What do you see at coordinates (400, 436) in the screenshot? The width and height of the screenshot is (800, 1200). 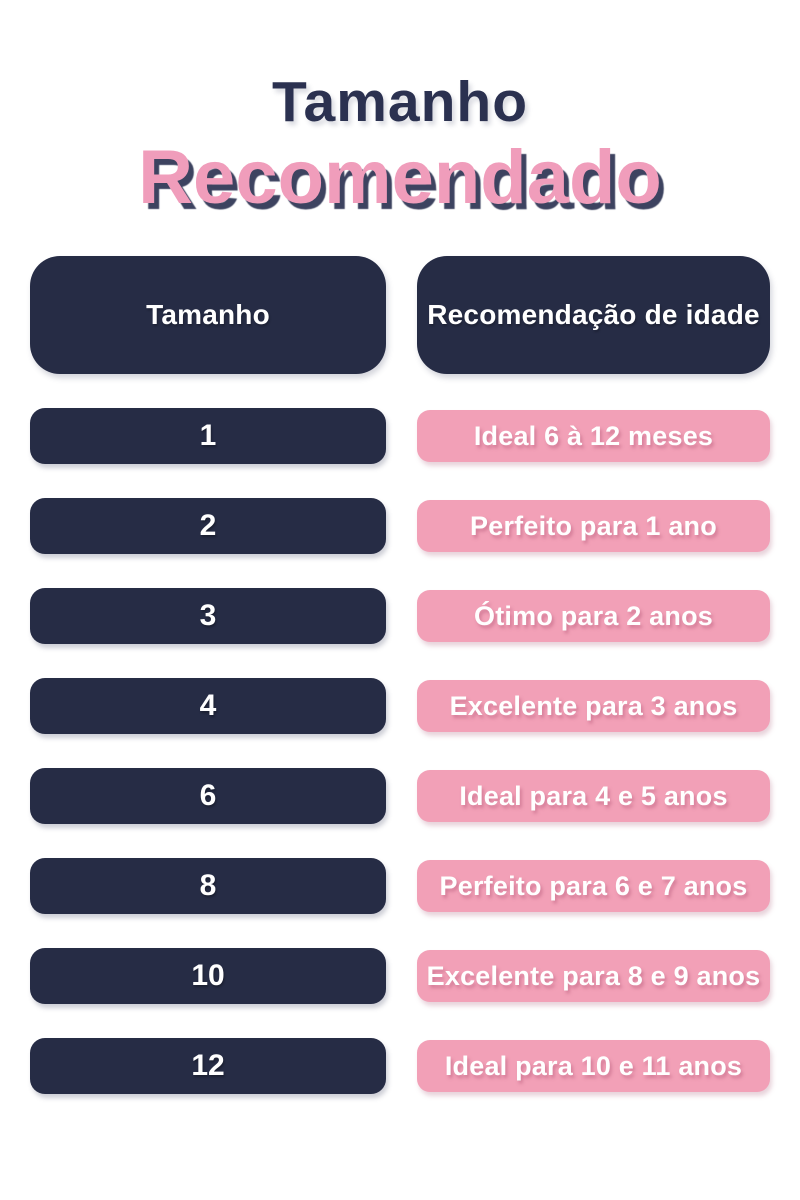 I see `table-row: 1 Ideal 6 à 12 meses` at bounding box center [400, 436].